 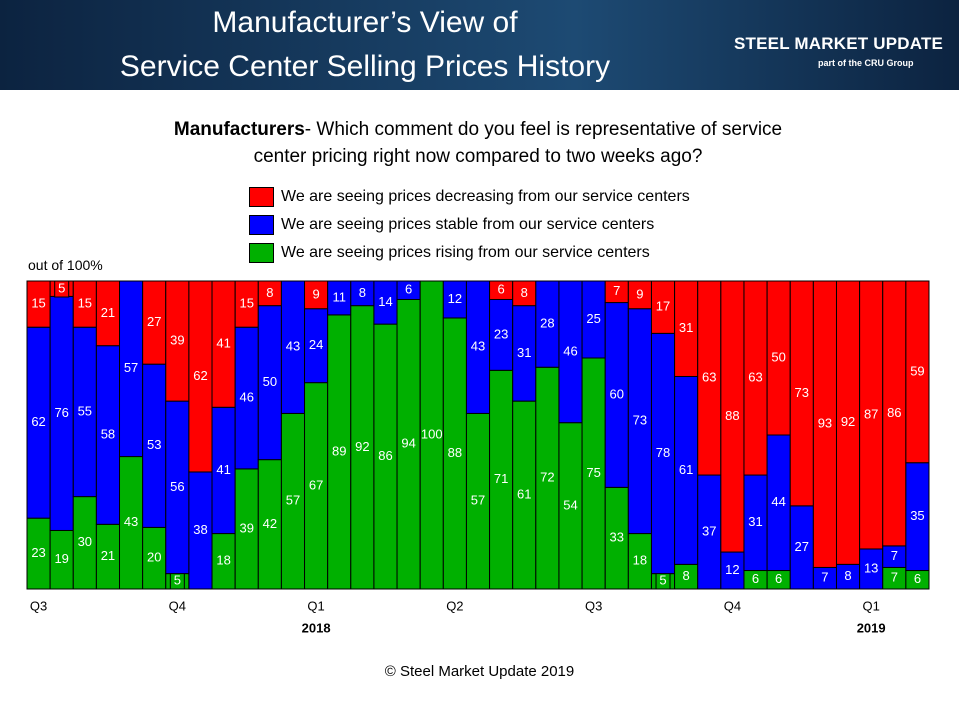 I want to click on value-label: 33, so click(x=617, y=537).